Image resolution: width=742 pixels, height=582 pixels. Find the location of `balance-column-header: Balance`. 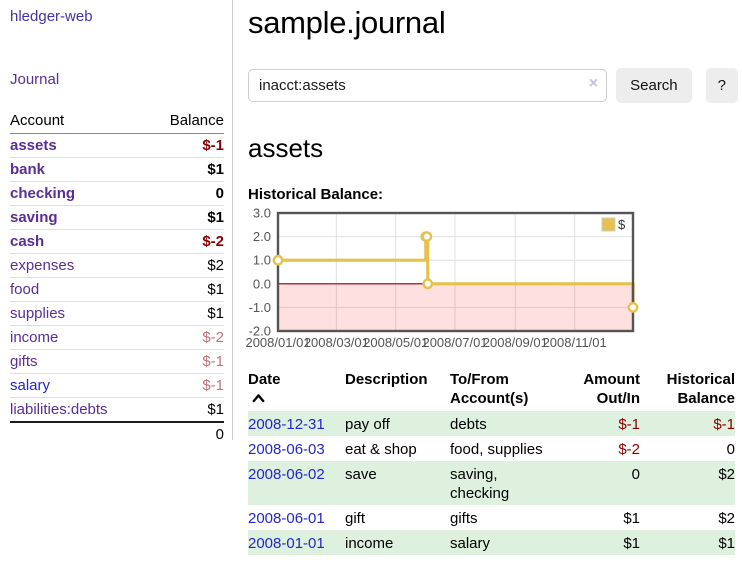

balance-column-header: Balance is located at coordinates (185, 121).